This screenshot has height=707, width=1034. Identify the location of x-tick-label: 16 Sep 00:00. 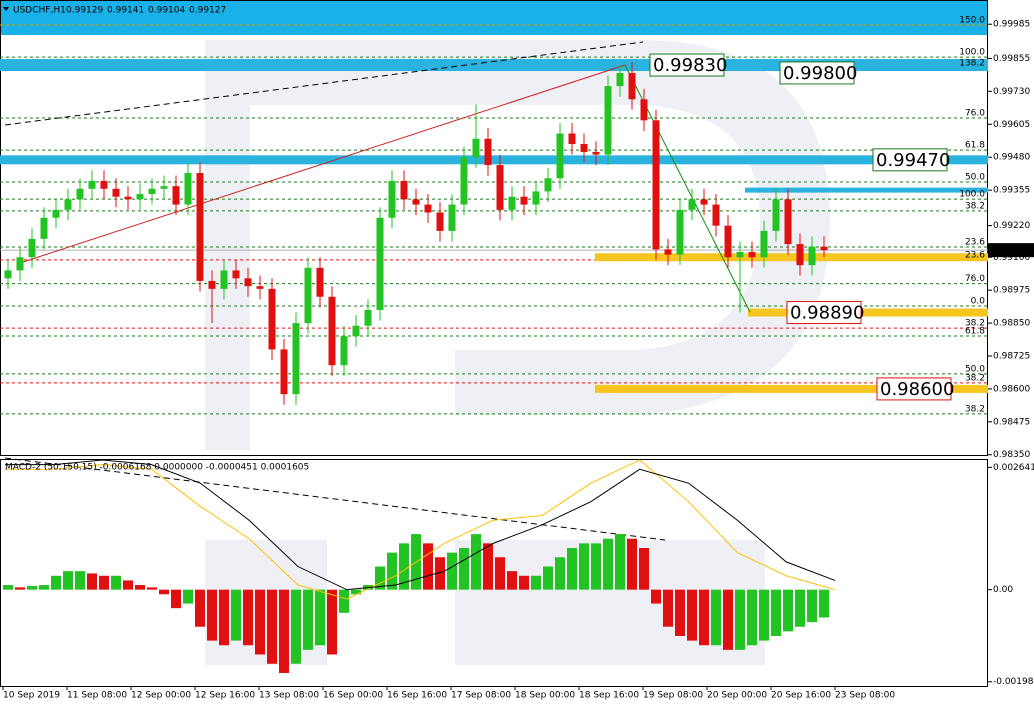
(353, 696).